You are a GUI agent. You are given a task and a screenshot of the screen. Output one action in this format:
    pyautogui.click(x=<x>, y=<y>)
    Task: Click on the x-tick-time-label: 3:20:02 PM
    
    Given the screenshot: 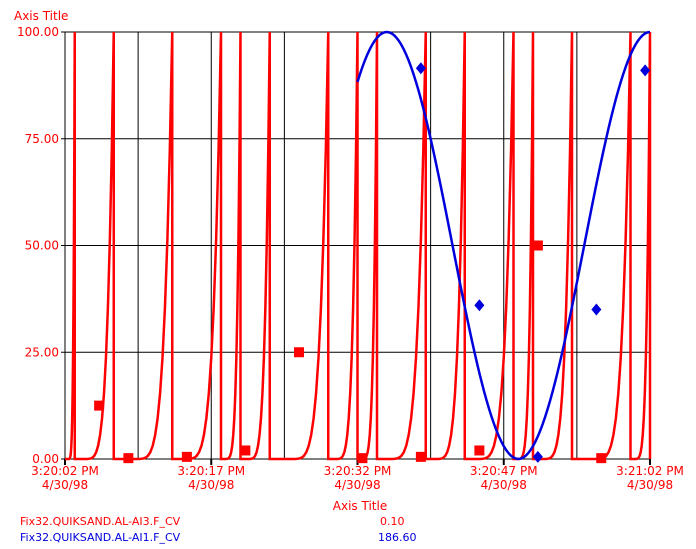 What is the action you would take?
    pyautogui.click(x=65, y=471)
    